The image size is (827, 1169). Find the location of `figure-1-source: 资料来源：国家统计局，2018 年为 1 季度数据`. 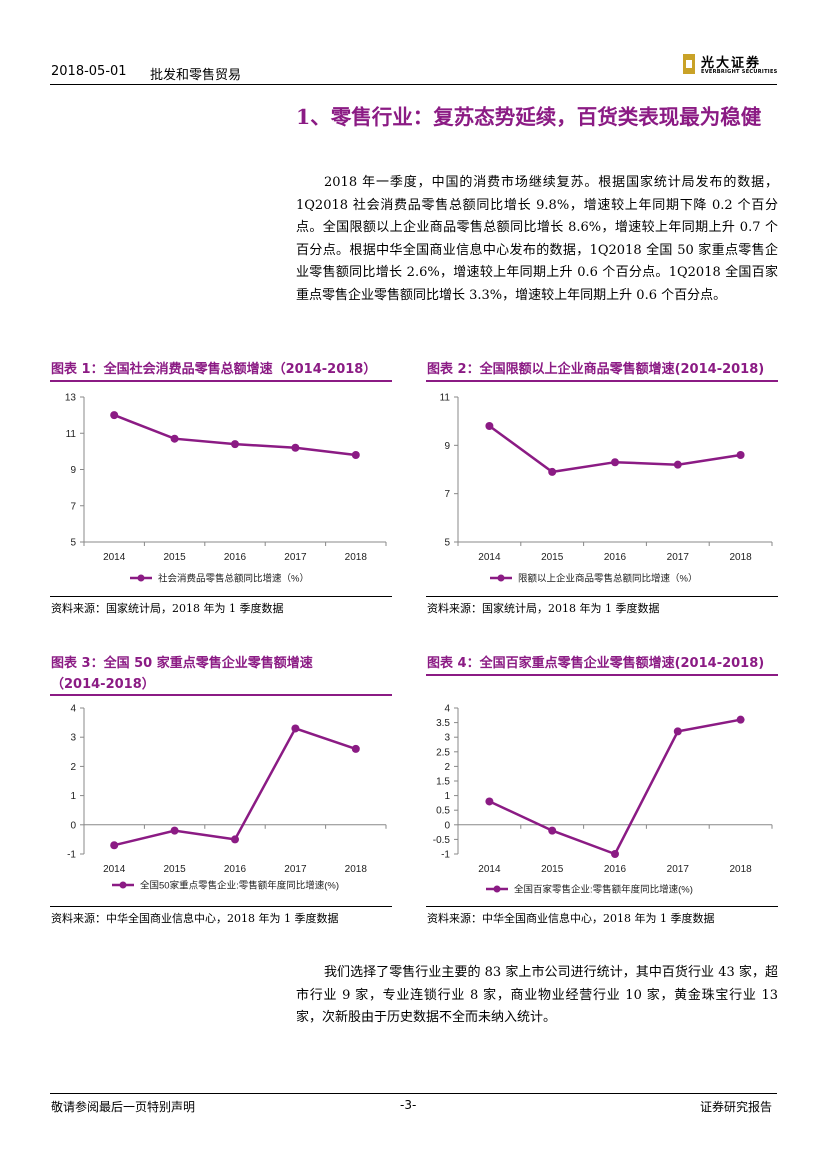

figure-1-source: 资料来源：国家统计局，2018 年为 1 季度数据 is located at coordinates (167, 608).